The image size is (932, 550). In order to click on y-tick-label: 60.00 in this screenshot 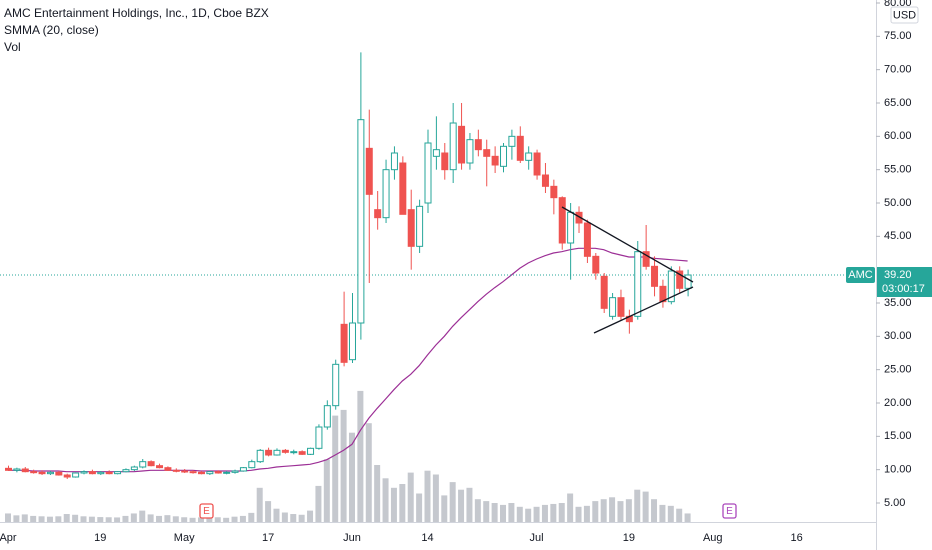, I will do `click(898, 136)`.